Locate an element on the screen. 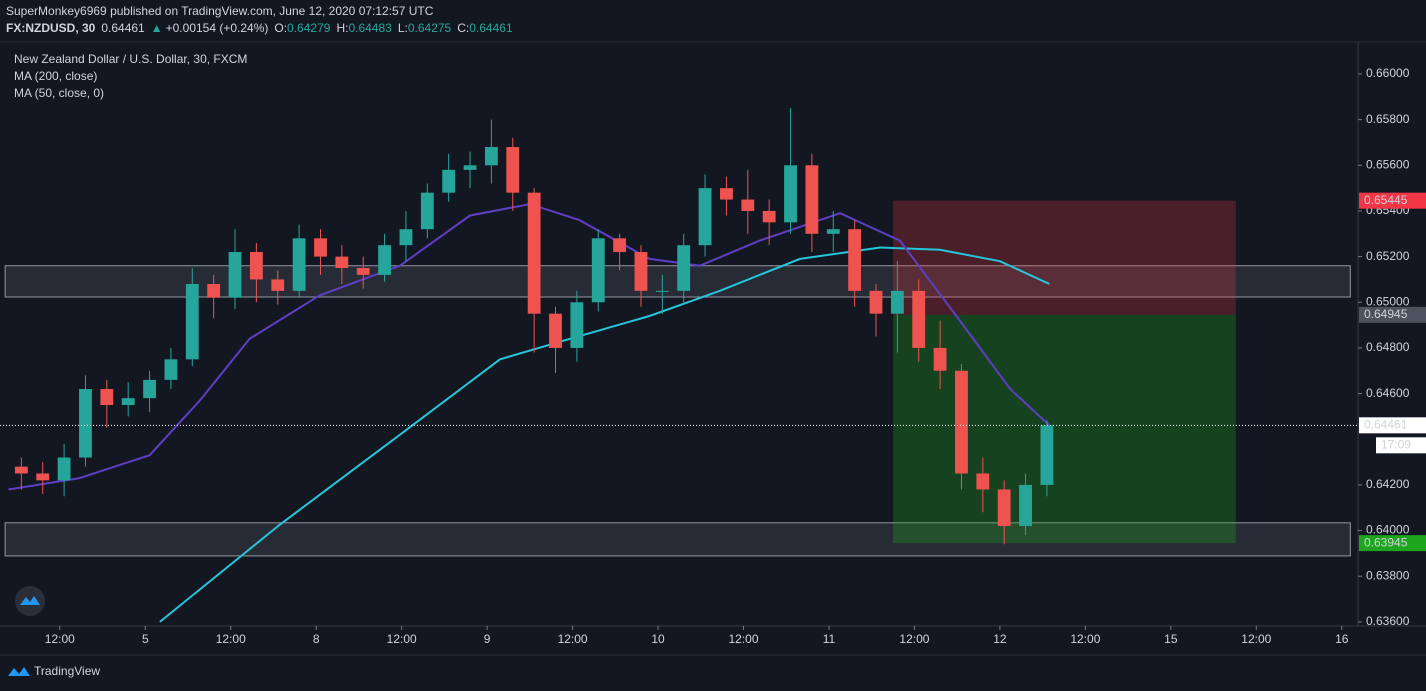  target-label: 0.63945 is located at coordinates (1386, 542).